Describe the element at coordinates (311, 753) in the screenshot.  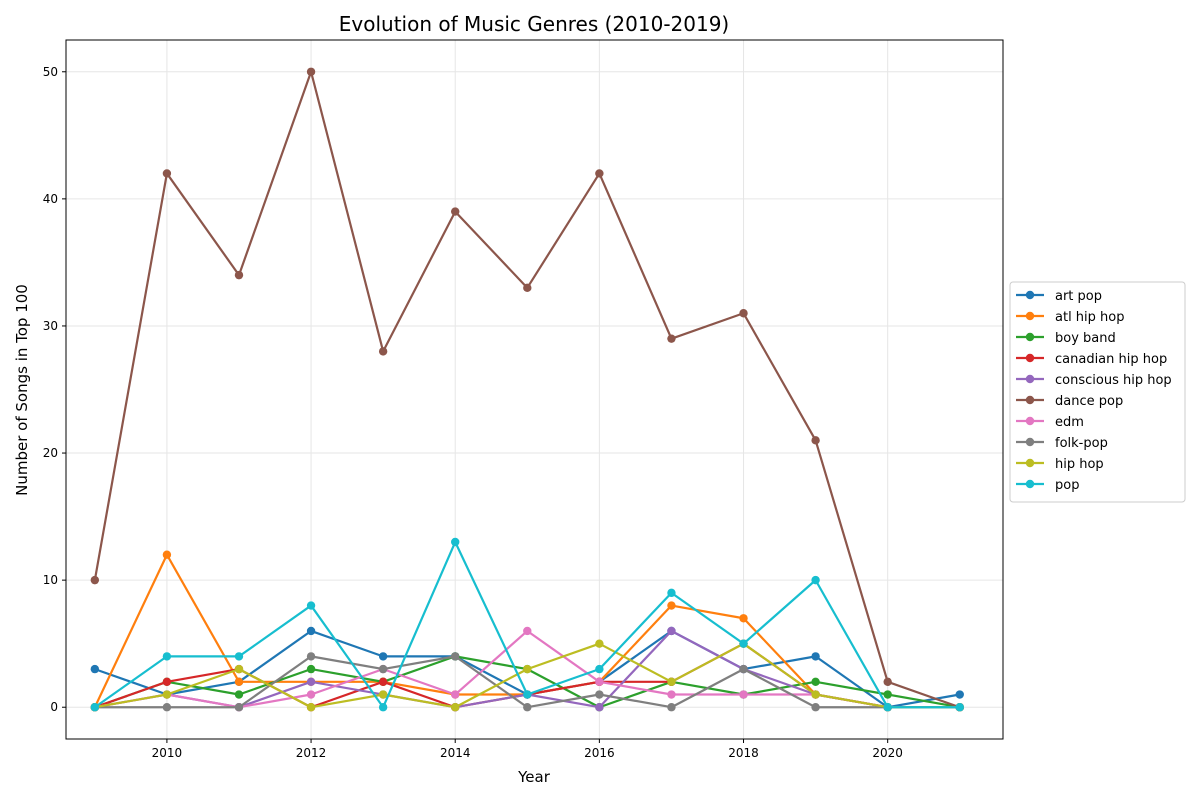
I see `x-tick-label: 2012` at that location.